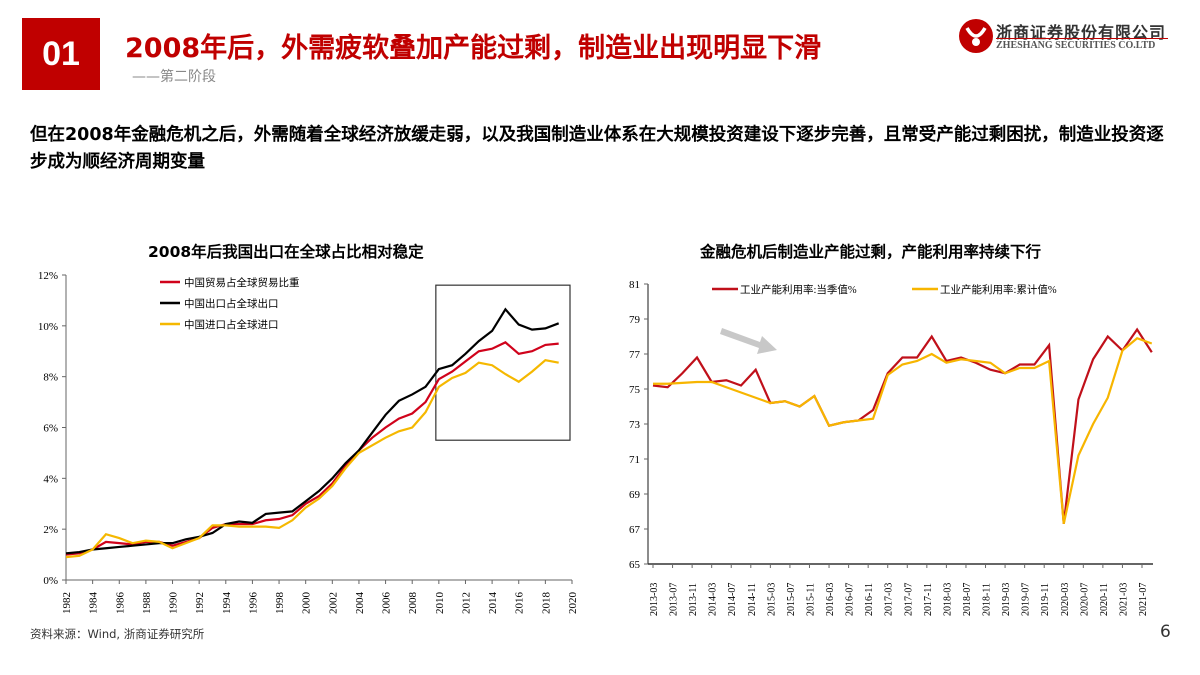 This screenshot has width=1200, height=675. What do you see at coordinates (635, 495) in the screenshot?
I see `y-tick-label: 69` at bounding box center [635, 495].